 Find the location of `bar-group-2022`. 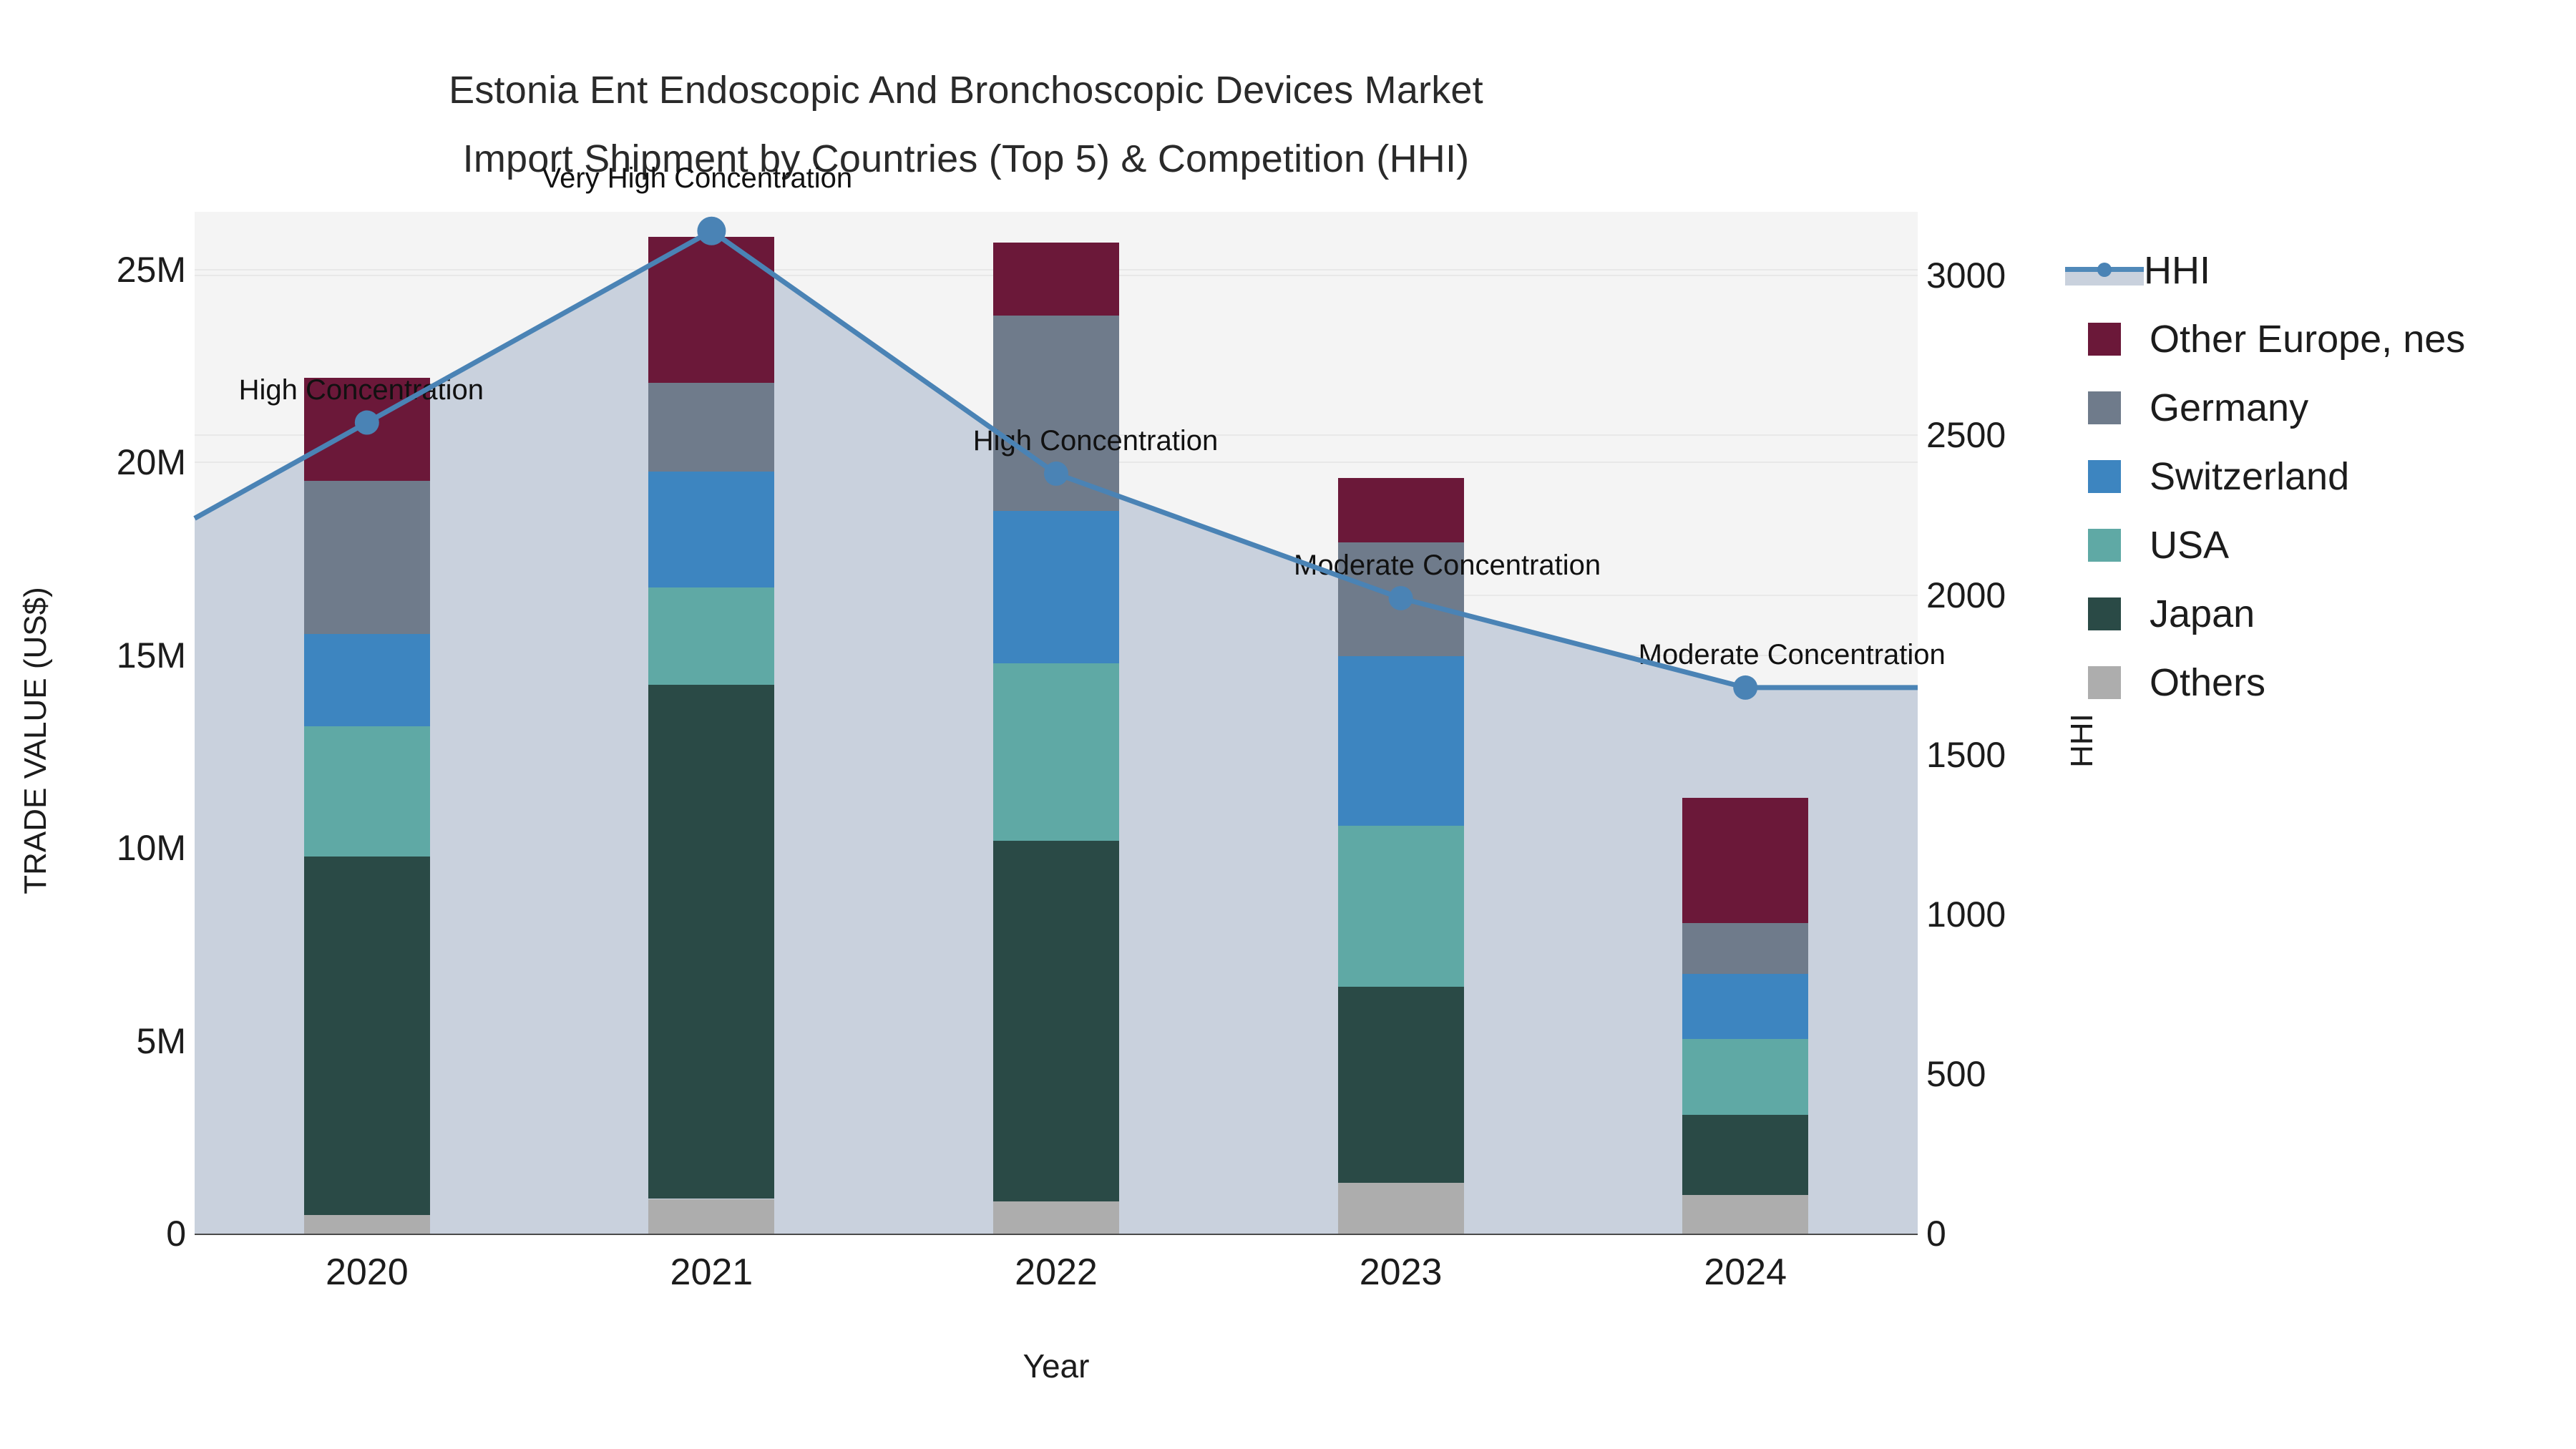

bar-group-2022 is located at coordinates (1056, 723).